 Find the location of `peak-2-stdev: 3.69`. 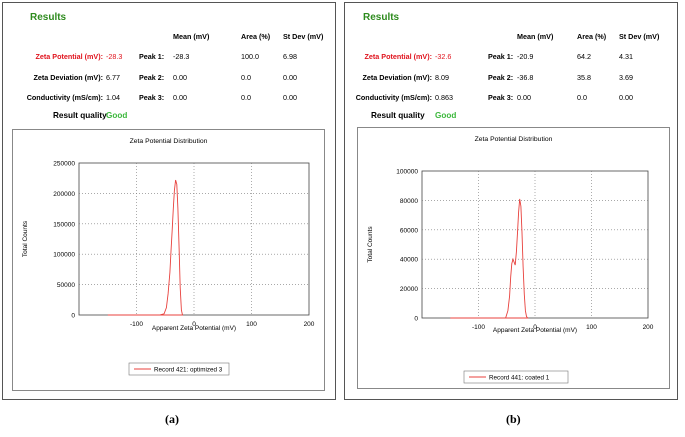

peak-2-stdev: 3.69 is located at coordinates (626, 77).